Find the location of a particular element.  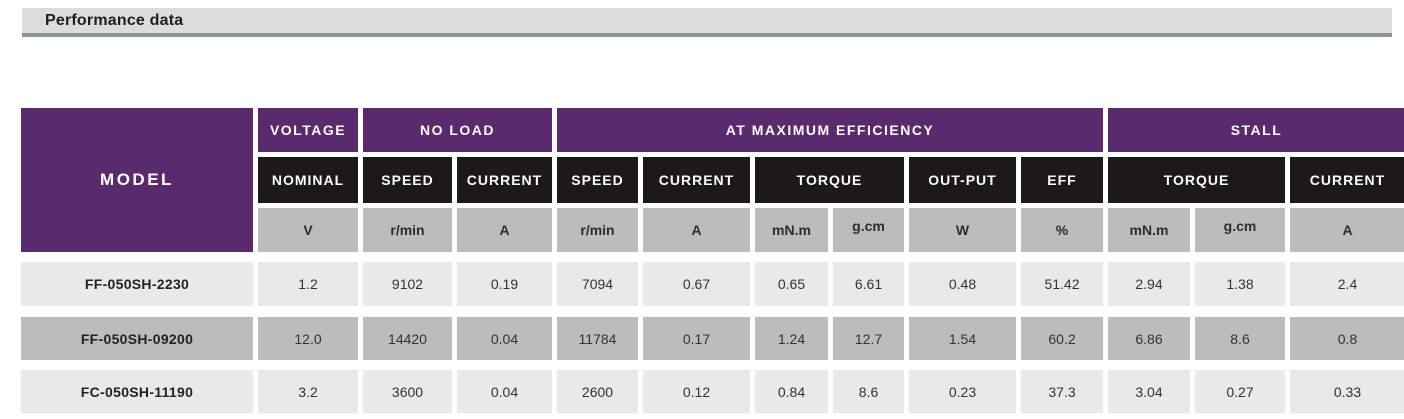

data-cell: 0.84 is located at coordinates (791, 391).